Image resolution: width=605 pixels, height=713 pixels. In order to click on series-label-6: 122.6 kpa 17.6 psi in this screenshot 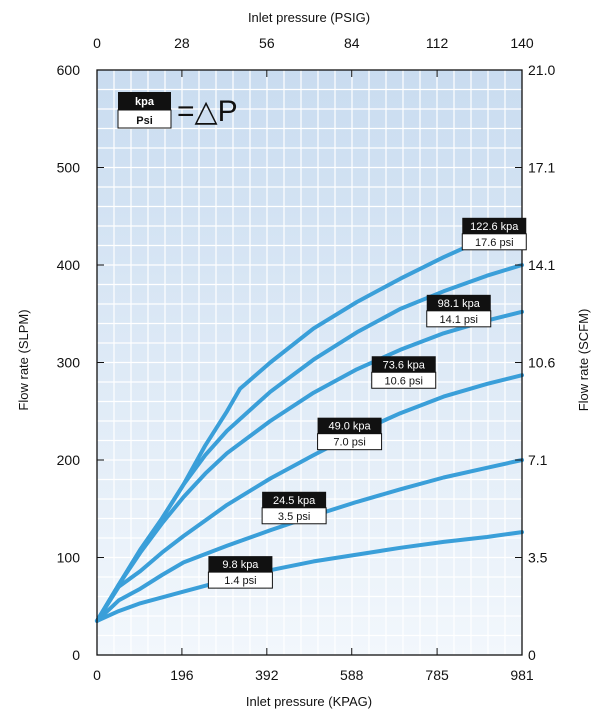, I will do `click(494, 234)`.